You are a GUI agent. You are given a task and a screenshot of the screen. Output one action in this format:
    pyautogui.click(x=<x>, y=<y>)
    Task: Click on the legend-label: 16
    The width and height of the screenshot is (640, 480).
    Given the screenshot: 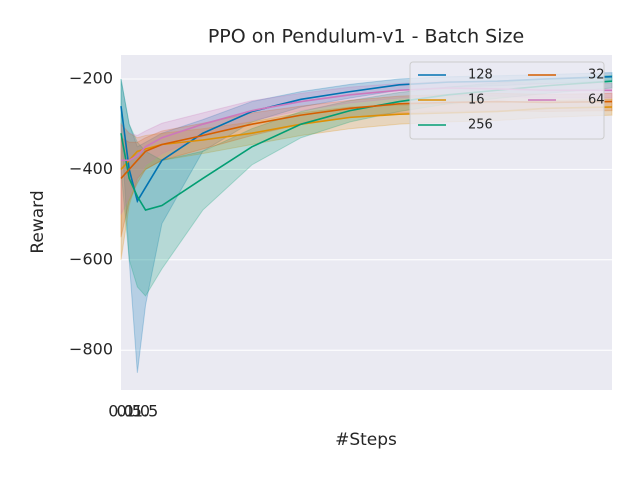 What is the action you would take?
    pyautogui.click(x=476, y=100)
    